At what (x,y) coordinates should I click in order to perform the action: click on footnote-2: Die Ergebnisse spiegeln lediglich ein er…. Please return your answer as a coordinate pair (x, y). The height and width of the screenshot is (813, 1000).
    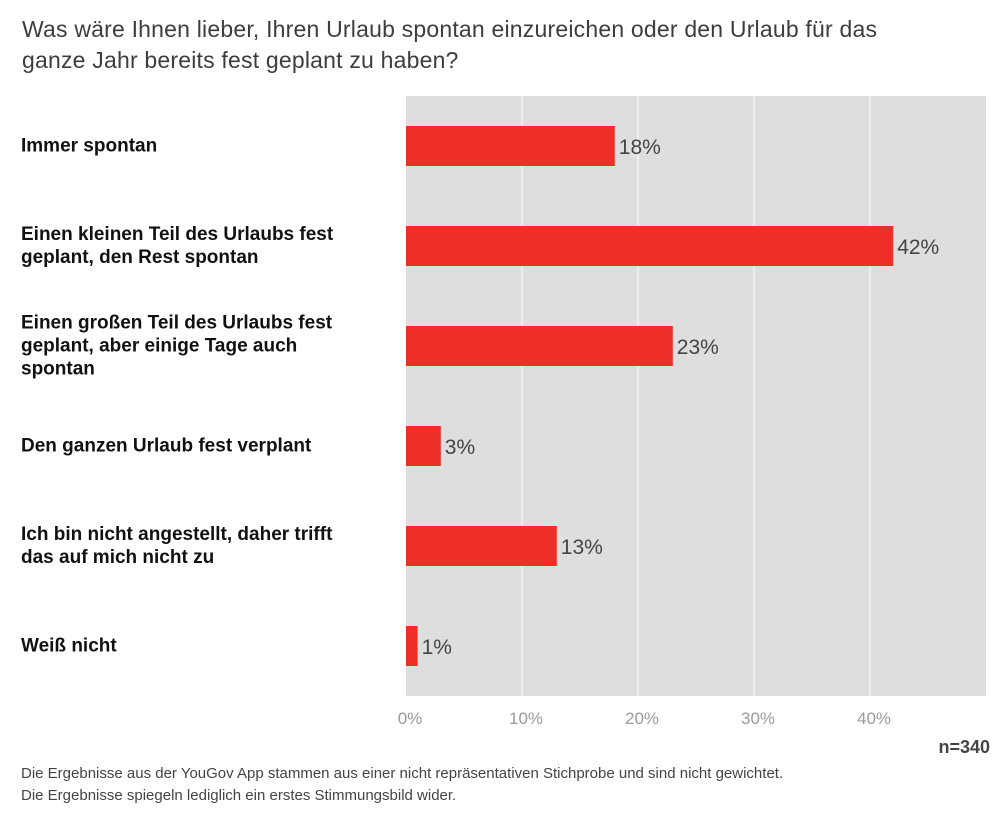
    Looking at the image, I should click on (239, 795).